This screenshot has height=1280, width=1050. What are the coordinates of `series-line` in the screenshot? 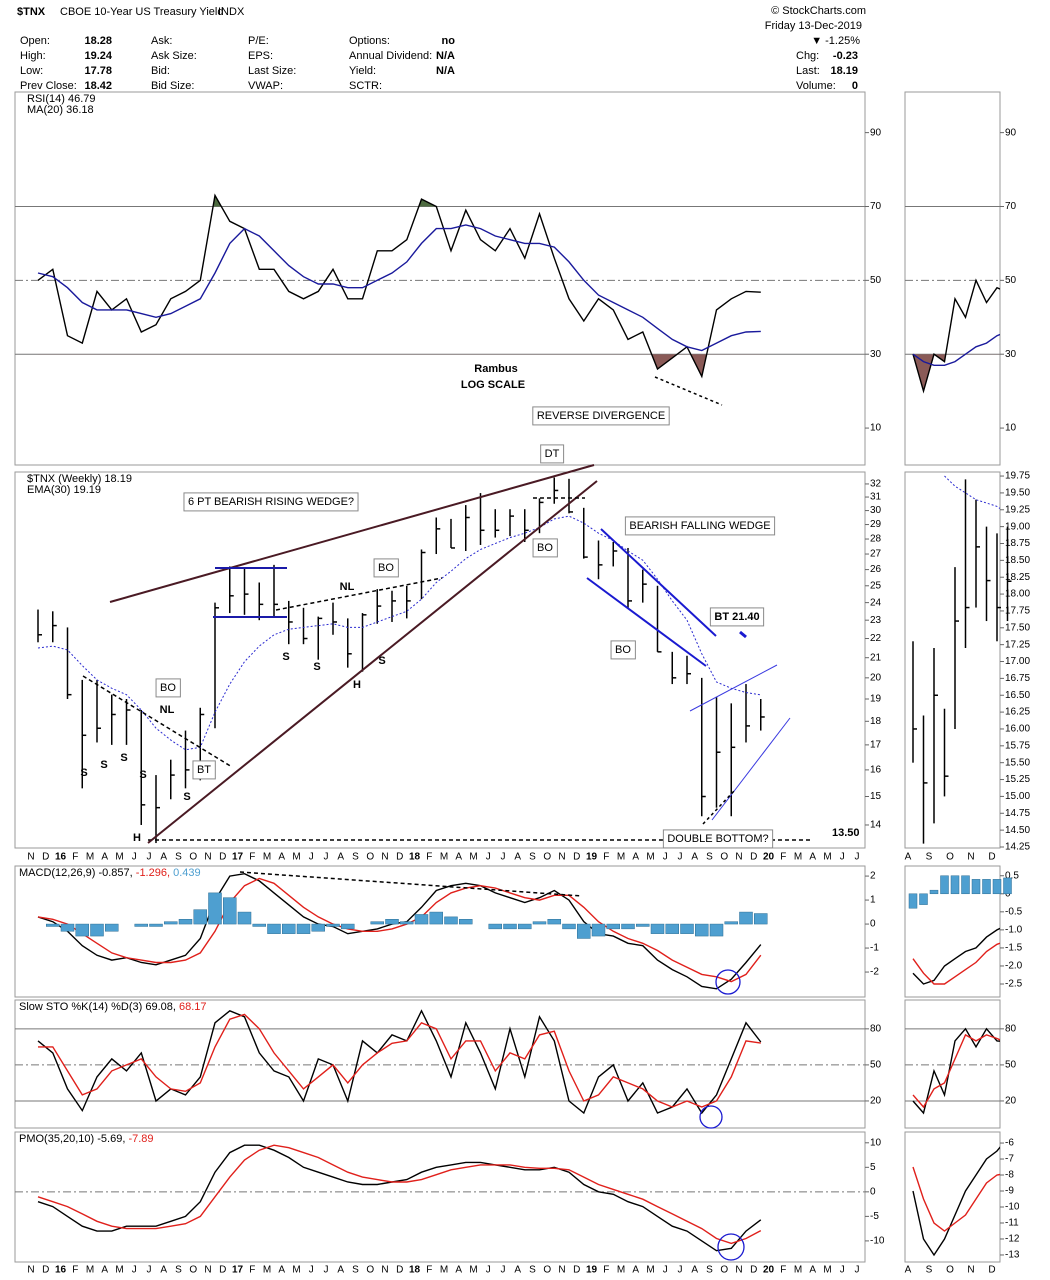 It's located at (399, 1194).